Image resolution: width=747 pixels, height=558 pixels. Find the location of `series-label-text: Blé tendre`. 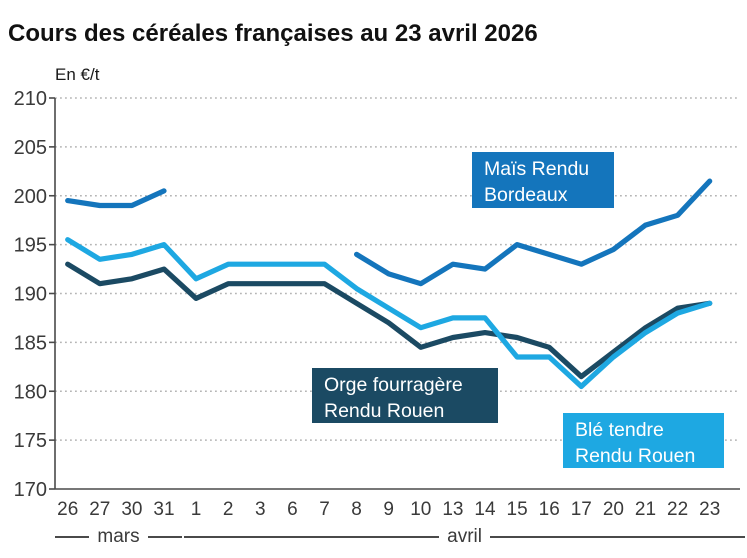

series-label-text: Blé tendre is located at coordinates (619, 430).